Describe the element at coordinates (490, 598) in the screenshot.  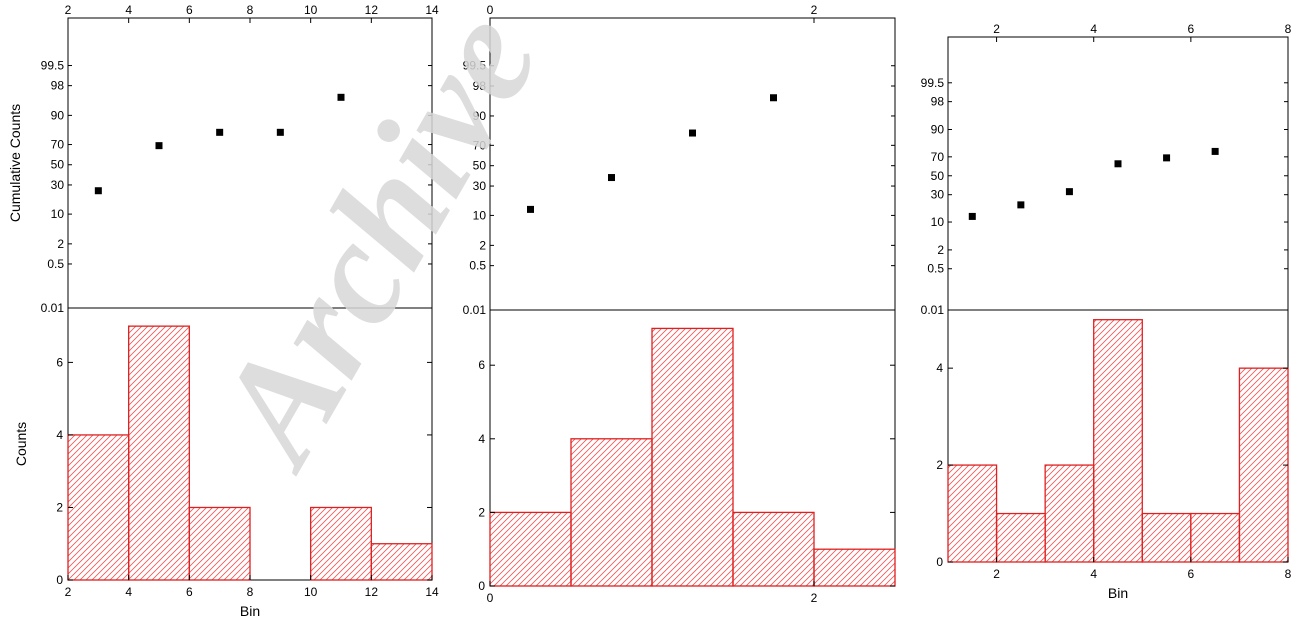
I see `bottom-xtick-label: 0` at that location.